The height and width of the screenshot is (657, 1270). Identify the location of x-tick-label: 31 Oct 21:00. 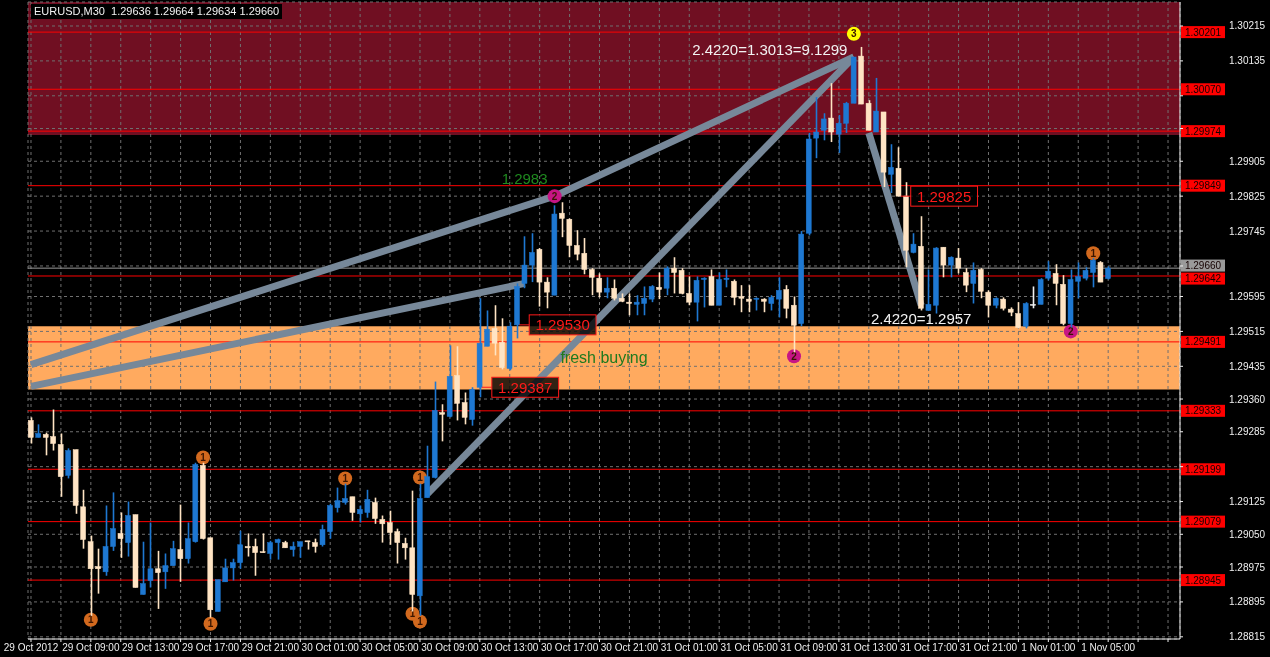
(988, 648).